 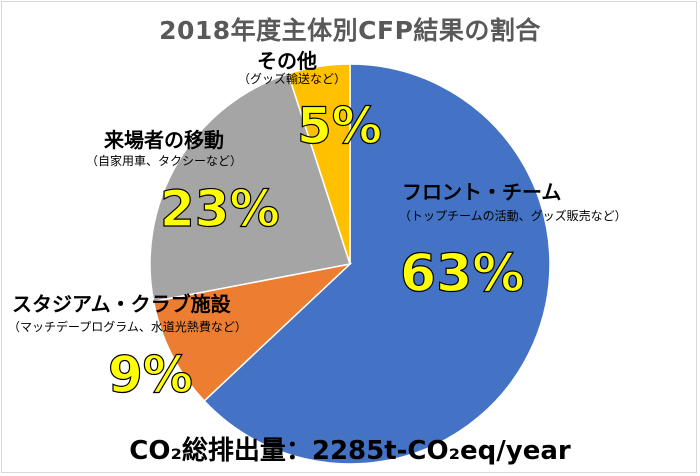 I want to click on slice-percent-visitor-travel: 23%, so click(x=219, y=208).